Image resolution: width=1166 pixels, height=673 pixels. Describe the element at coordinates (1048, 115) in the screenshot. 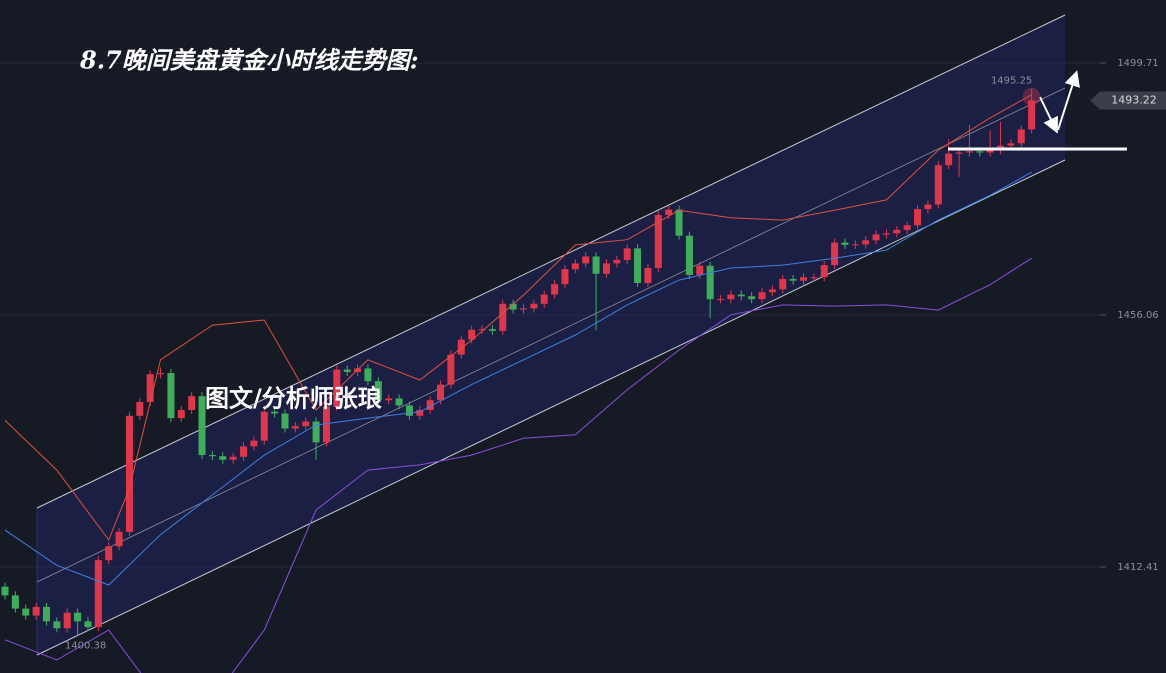

I see `arrow-down` at that location.